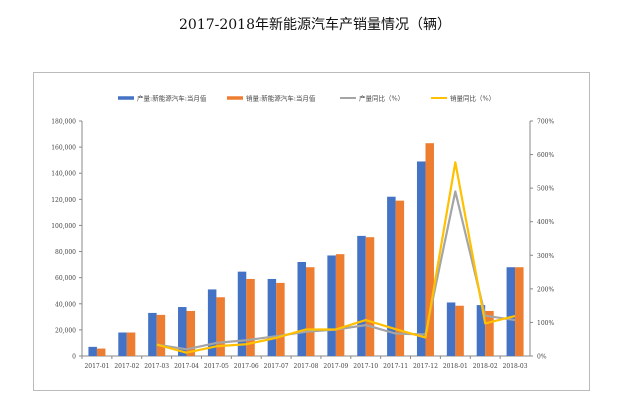  Describe the element at coordinates (545, 222) in the screenshot. I see `right-tick-label: 400%` at that location.